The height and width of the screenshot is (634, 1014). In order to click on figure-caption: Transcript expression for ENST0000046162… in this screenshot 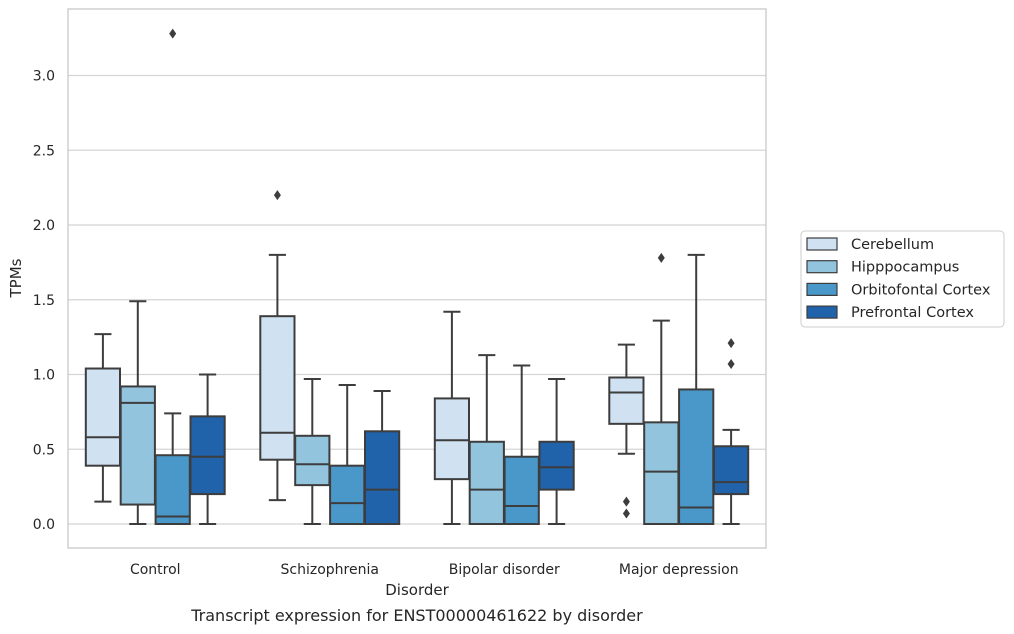, I will do `click(417, 615)`.